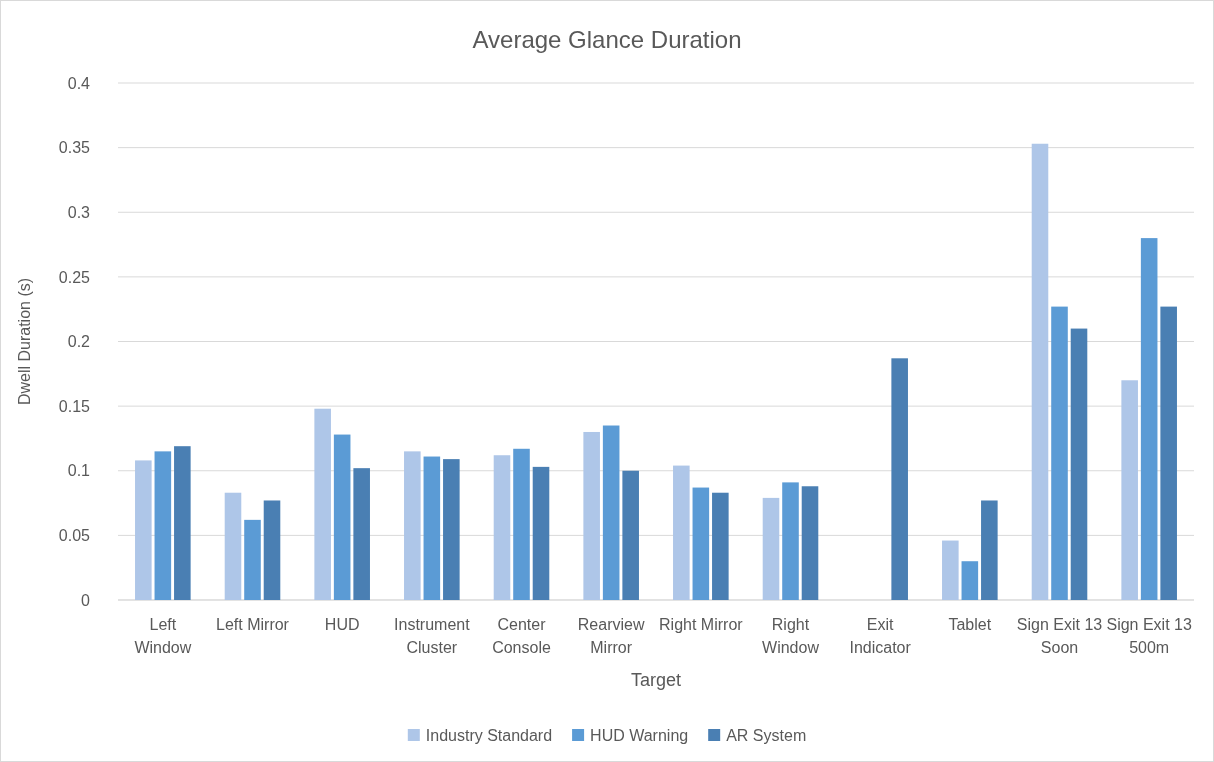 This screenshot has height=762, width=1214. I want to click on x-tick-label: Center Console, so click(521, 636).